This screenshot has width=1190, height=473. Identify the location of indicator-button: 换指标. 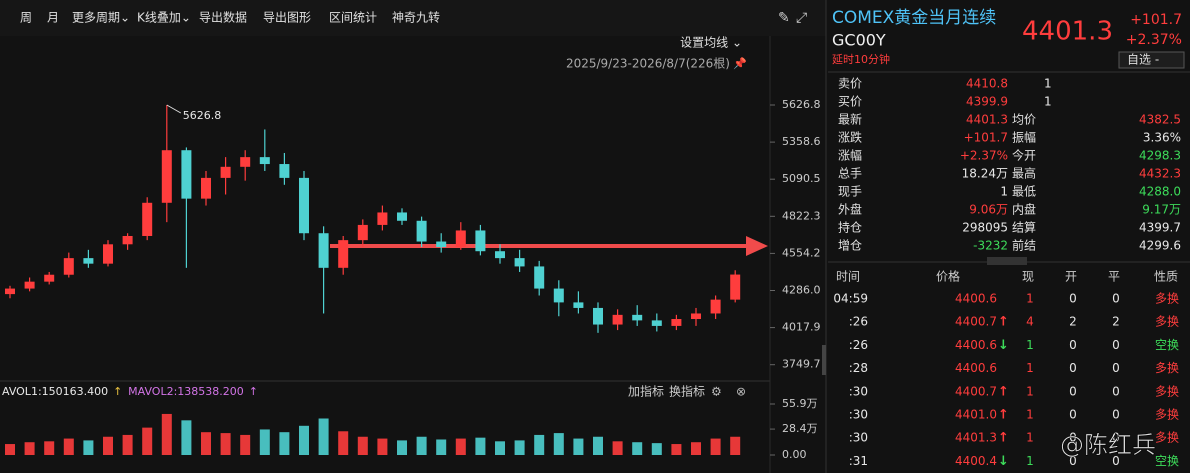
(687, 391).